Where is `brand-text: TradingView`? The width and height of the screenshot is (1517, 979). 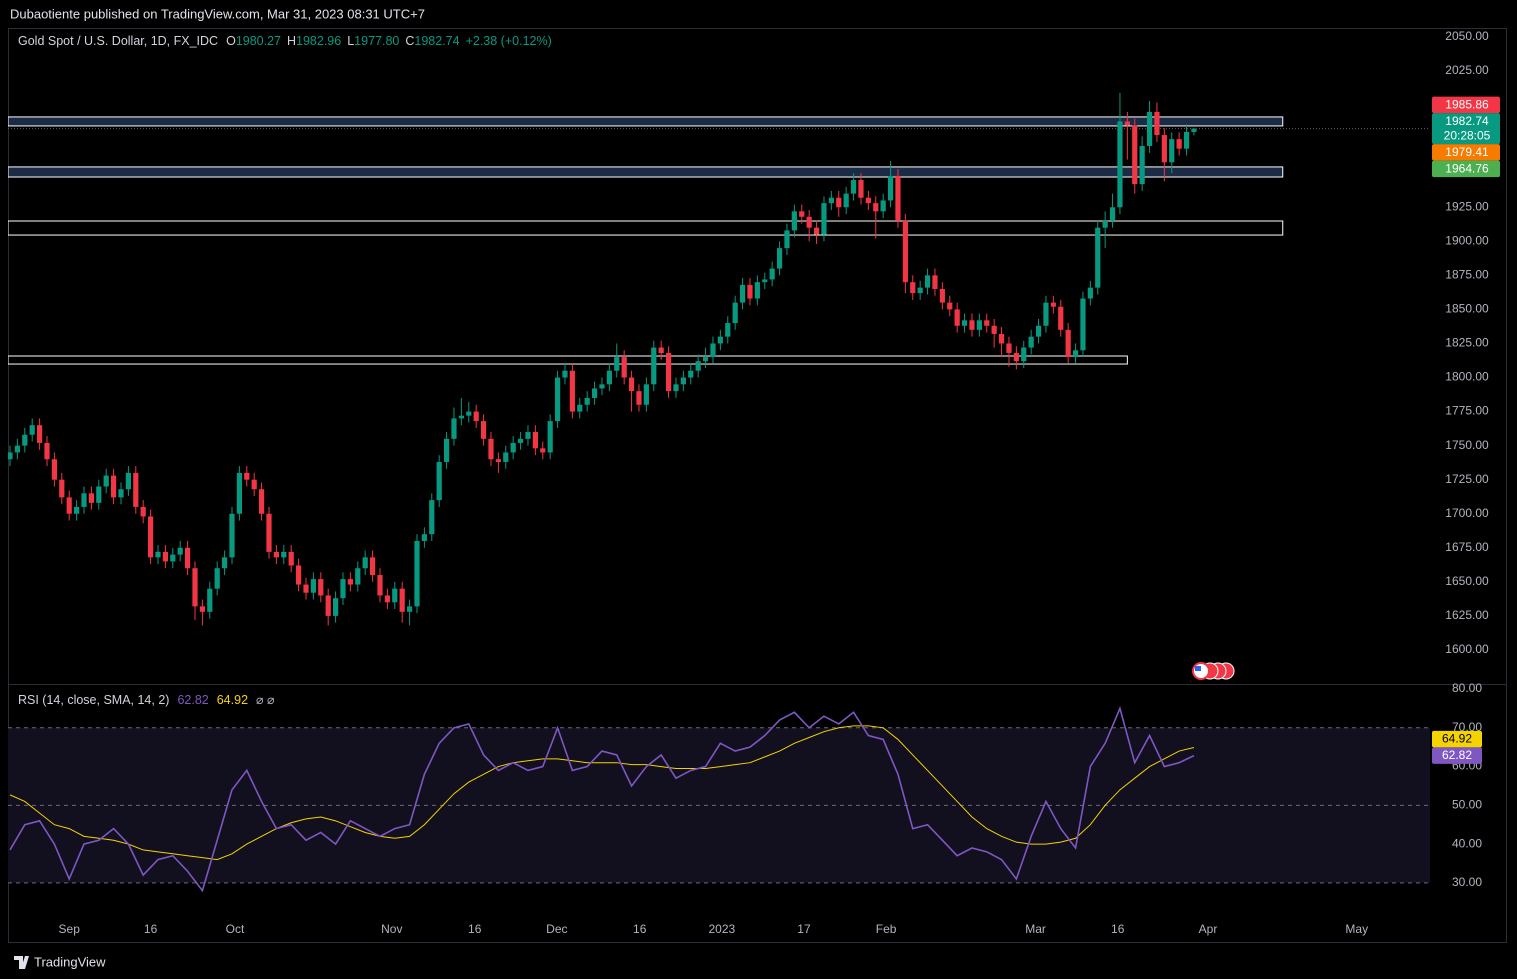
brand-text: TradingView is located at coordinates (70, 961).